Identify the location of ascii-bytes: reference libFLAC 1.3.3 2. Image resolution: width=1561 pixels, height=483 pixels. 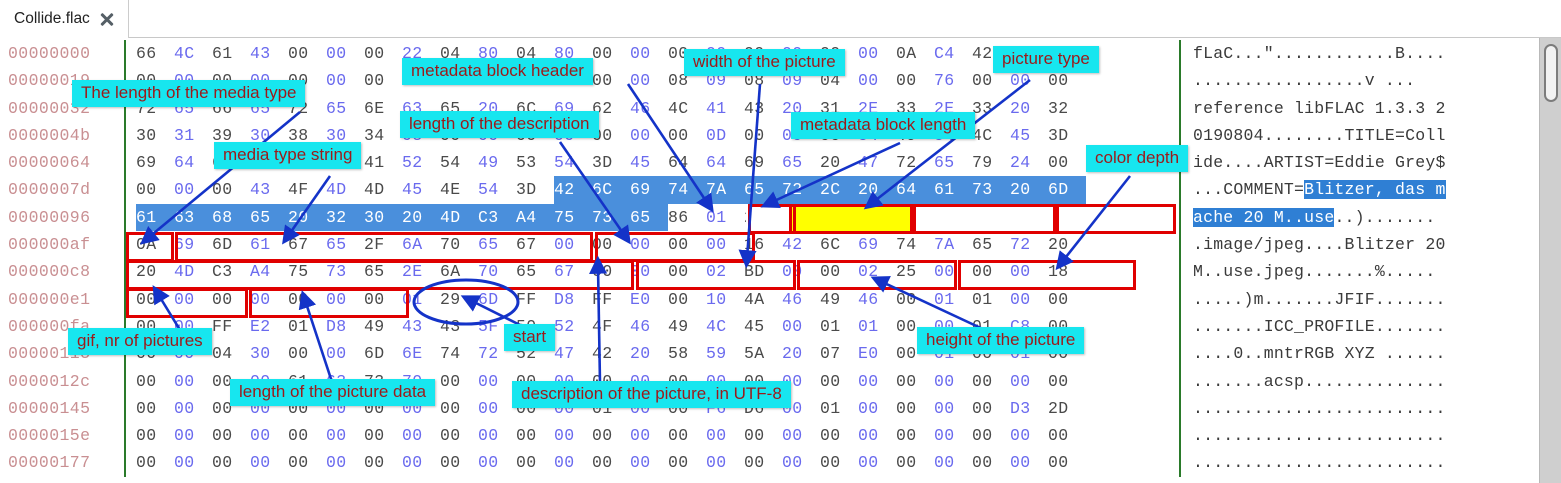
(1362, 108).